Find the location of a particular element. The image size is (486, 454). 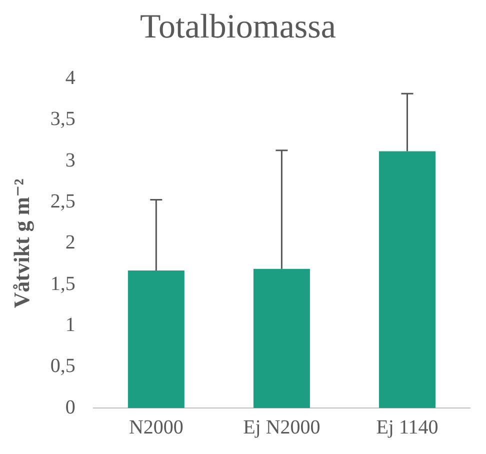

y-tick-label: 2 is located at coordinates (70, 243).